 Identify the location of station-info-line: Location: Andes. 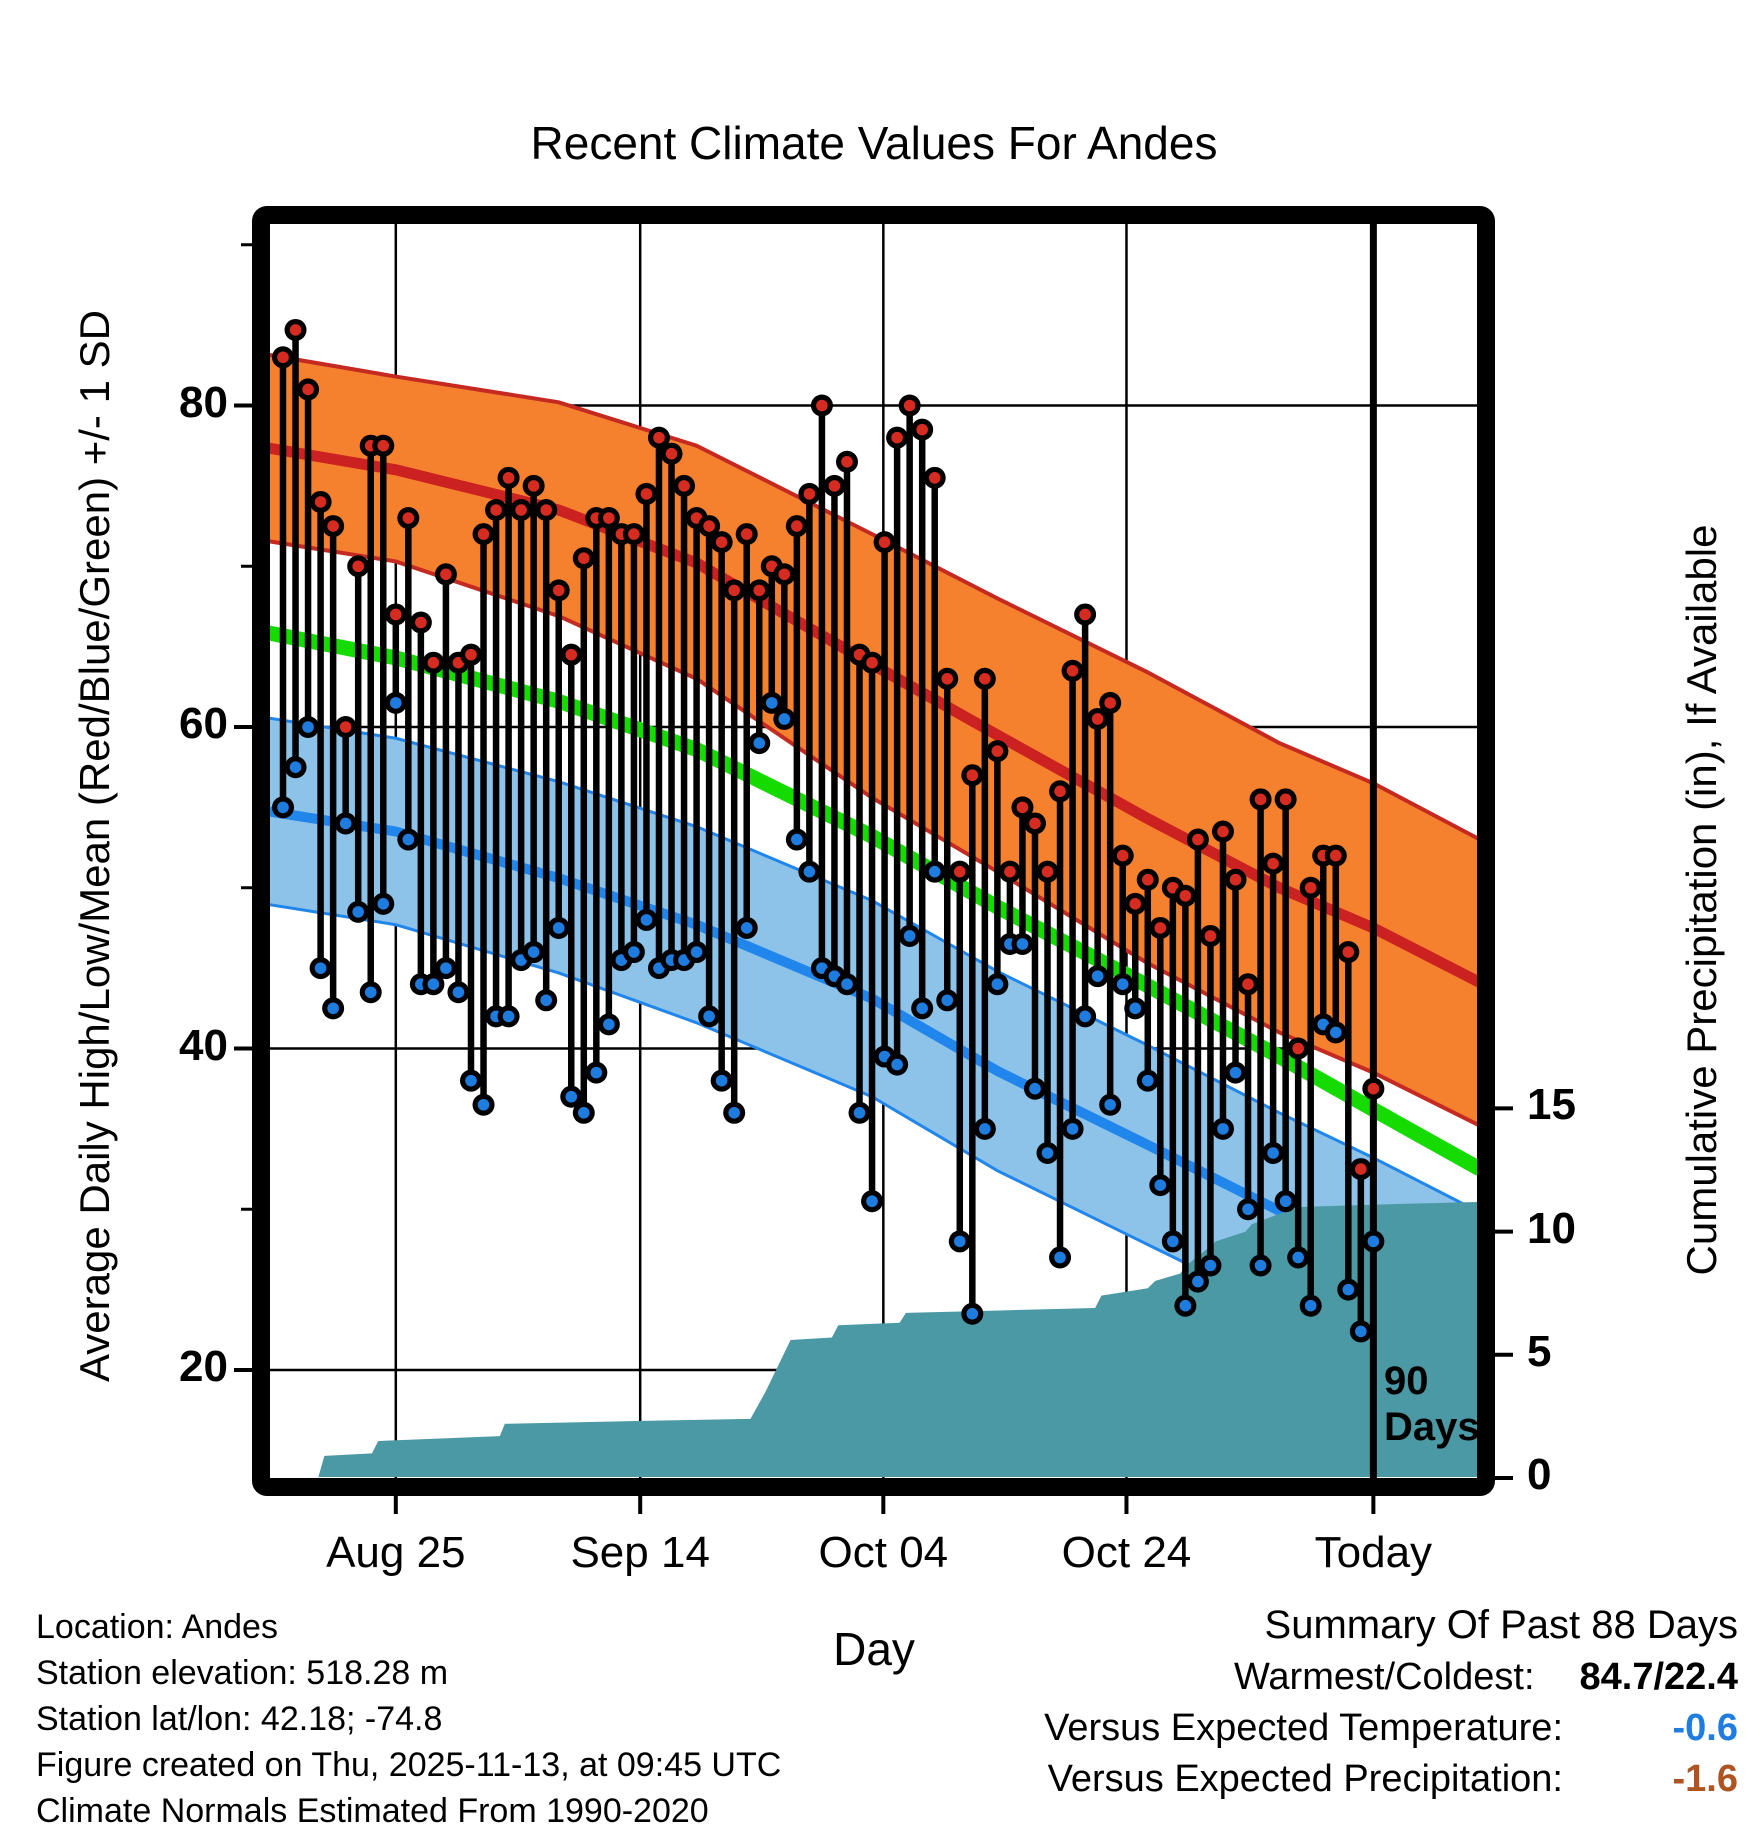
(157, 1627).